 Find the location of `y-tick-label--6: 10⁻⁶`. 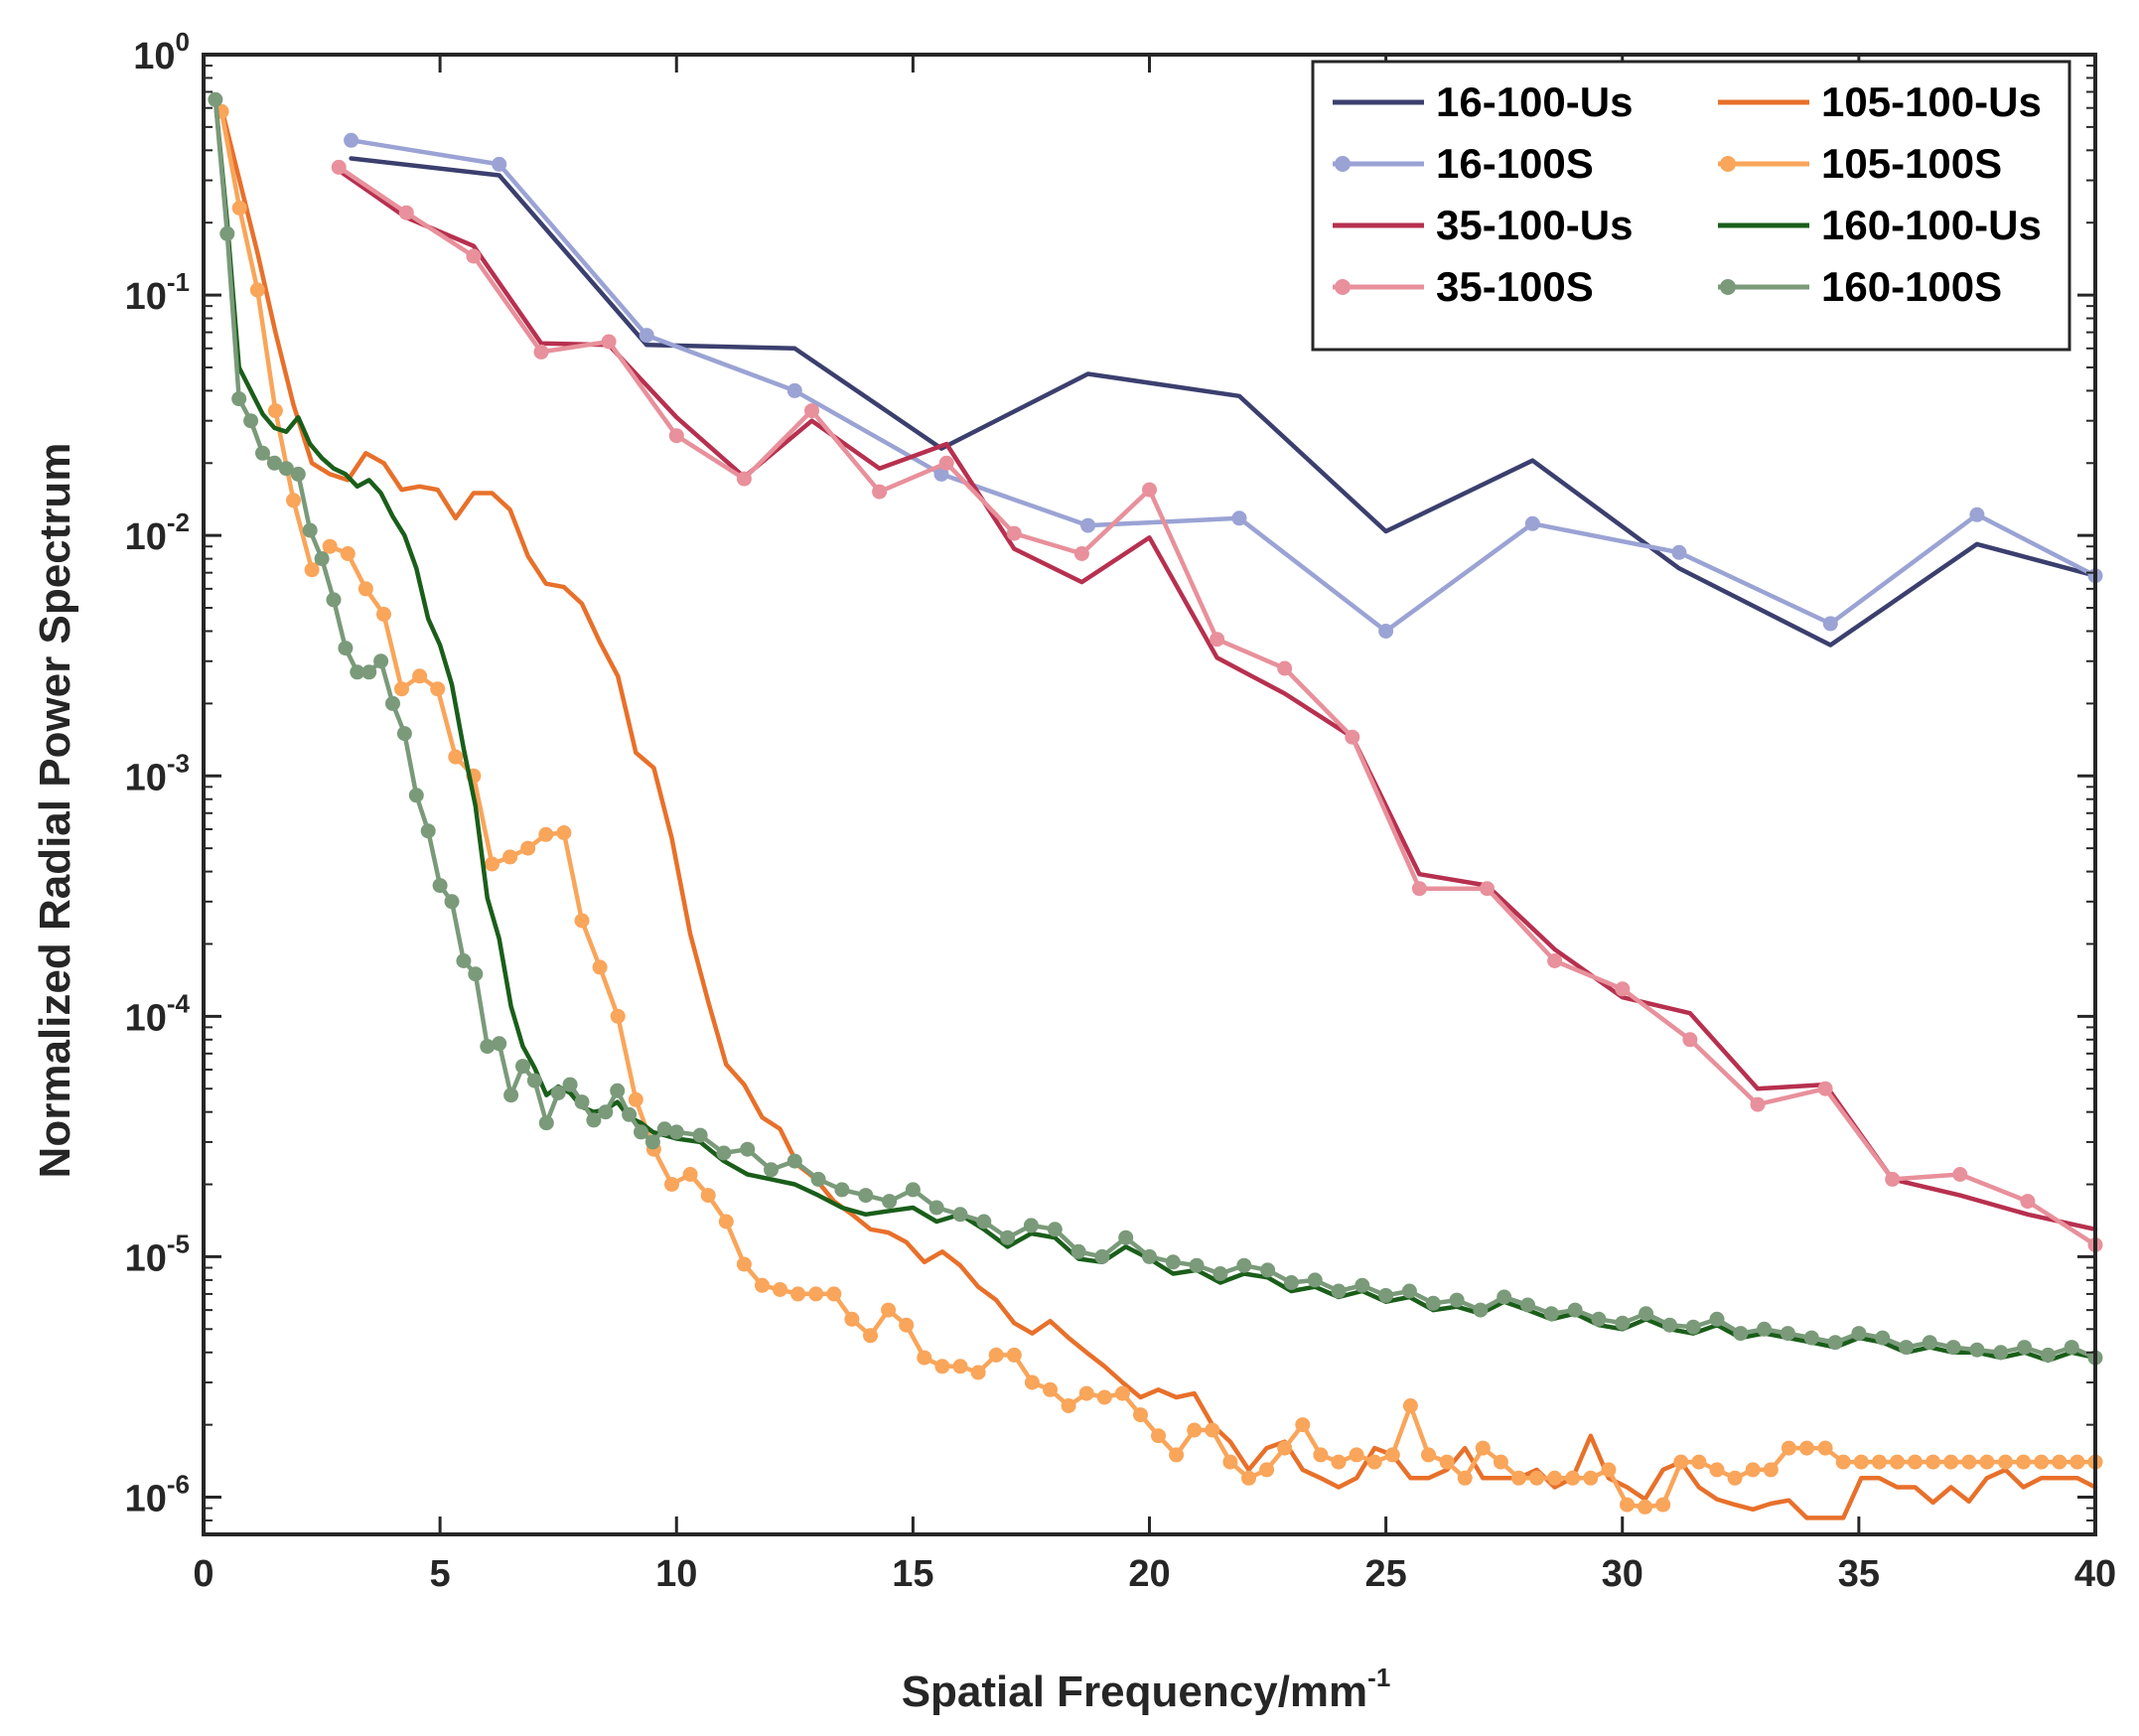

y-tick-label--6: 10⁻⁶ is located at coordinates (157, 1495).